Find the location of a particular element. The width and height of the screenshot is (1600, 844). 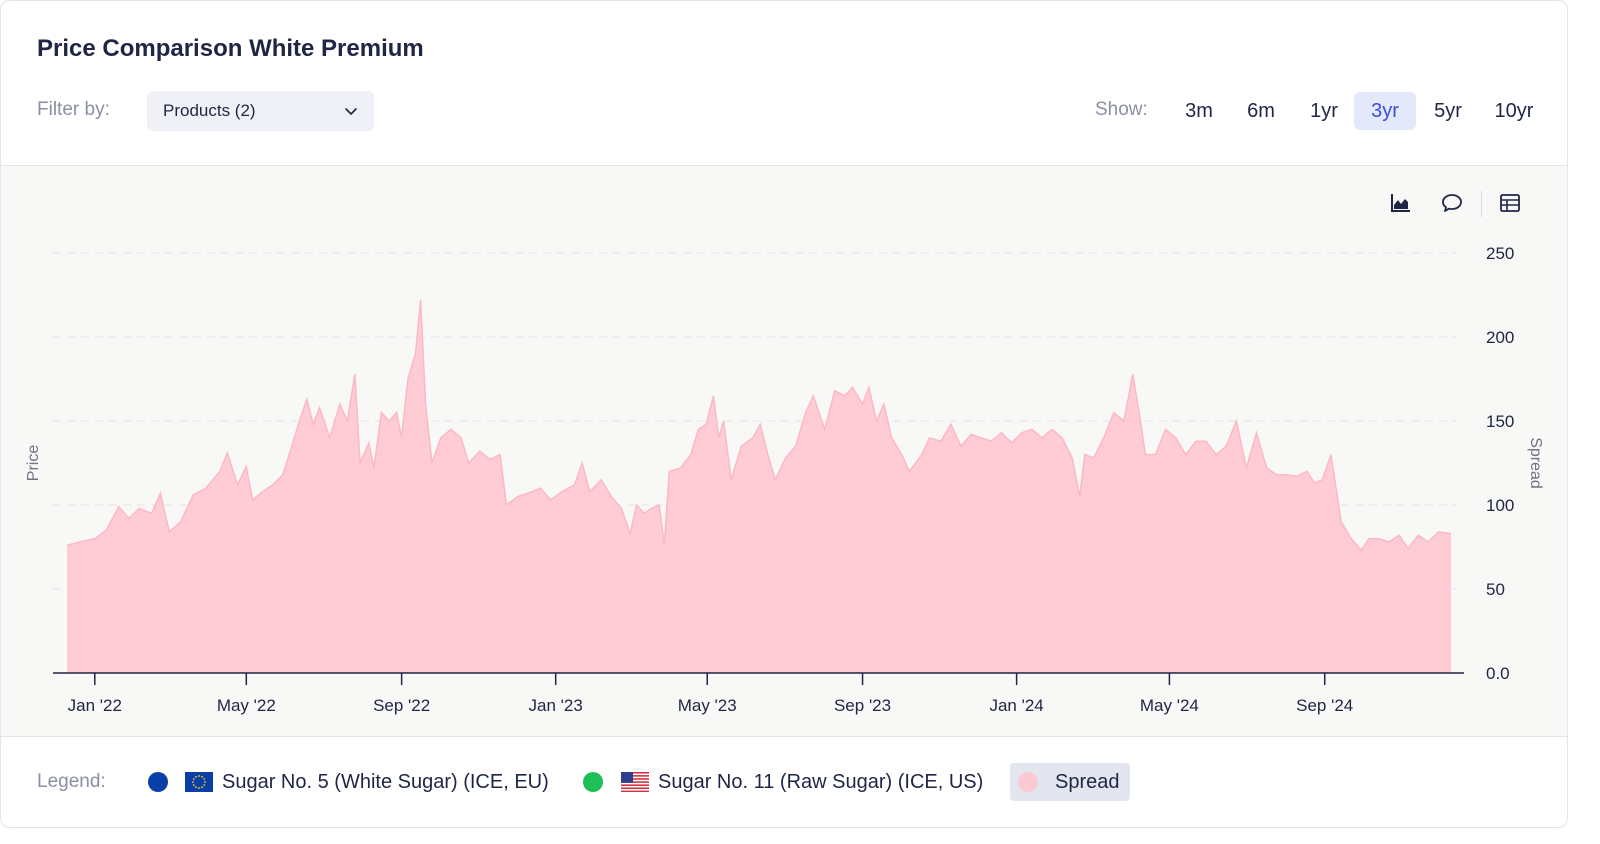

y-tick-label: 150 is located at coordinates (1500, 421).